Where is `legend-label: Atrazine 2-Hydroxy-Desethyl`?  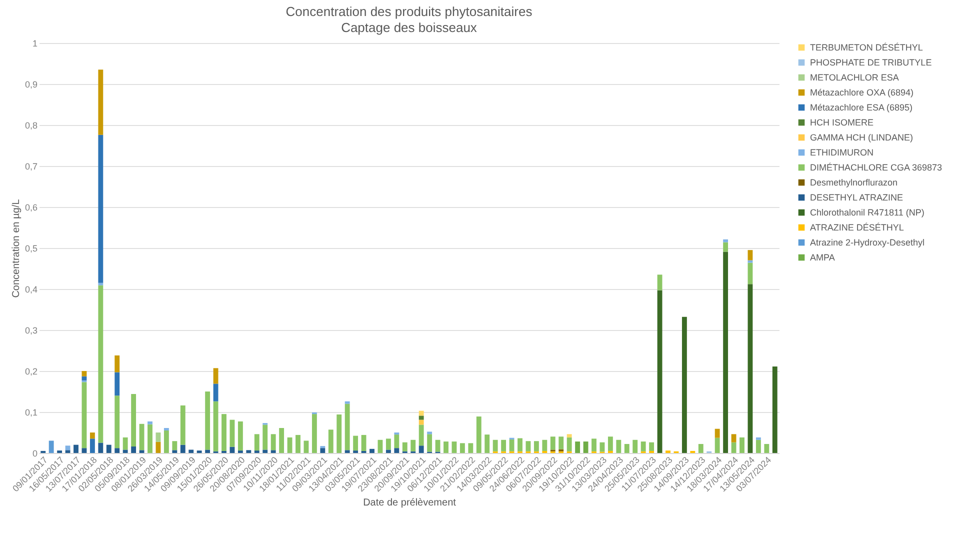 legend-label: Atrazine 2-Hydroxy-Desethyl is located at coordinates (867, 243).